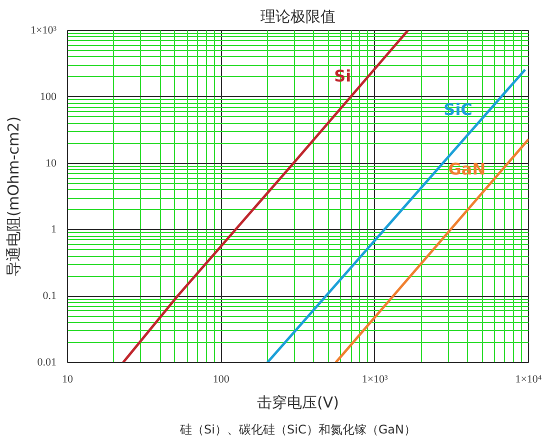  Describe the element at coordinates (221, 380) in the screenshot. I see `x-tick-label: 100` at that location.